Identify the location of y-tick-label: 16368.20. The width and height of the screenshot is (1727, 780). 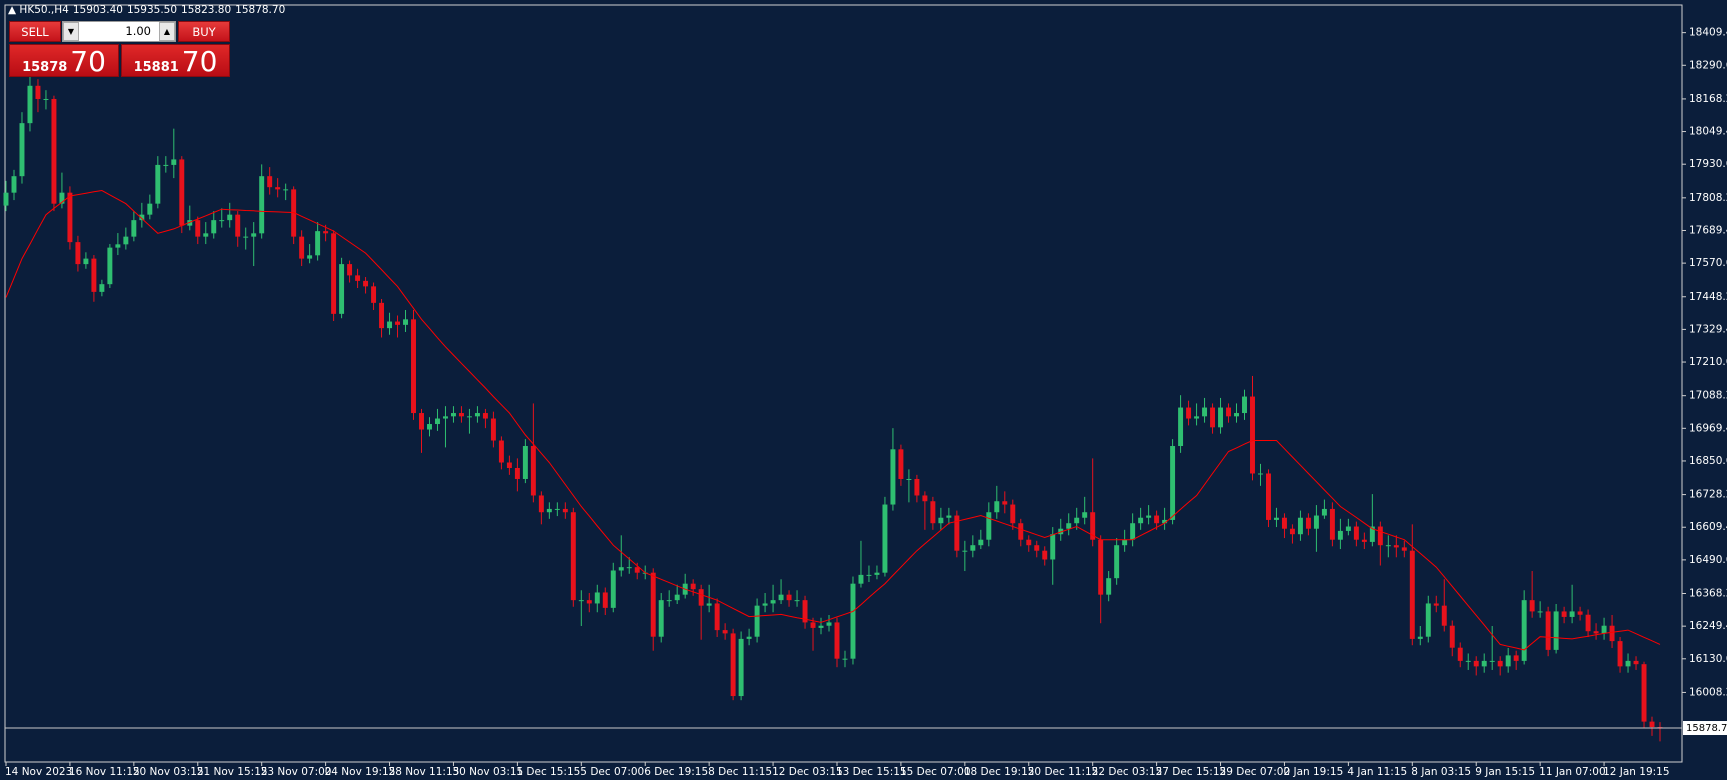
(1708, 594).